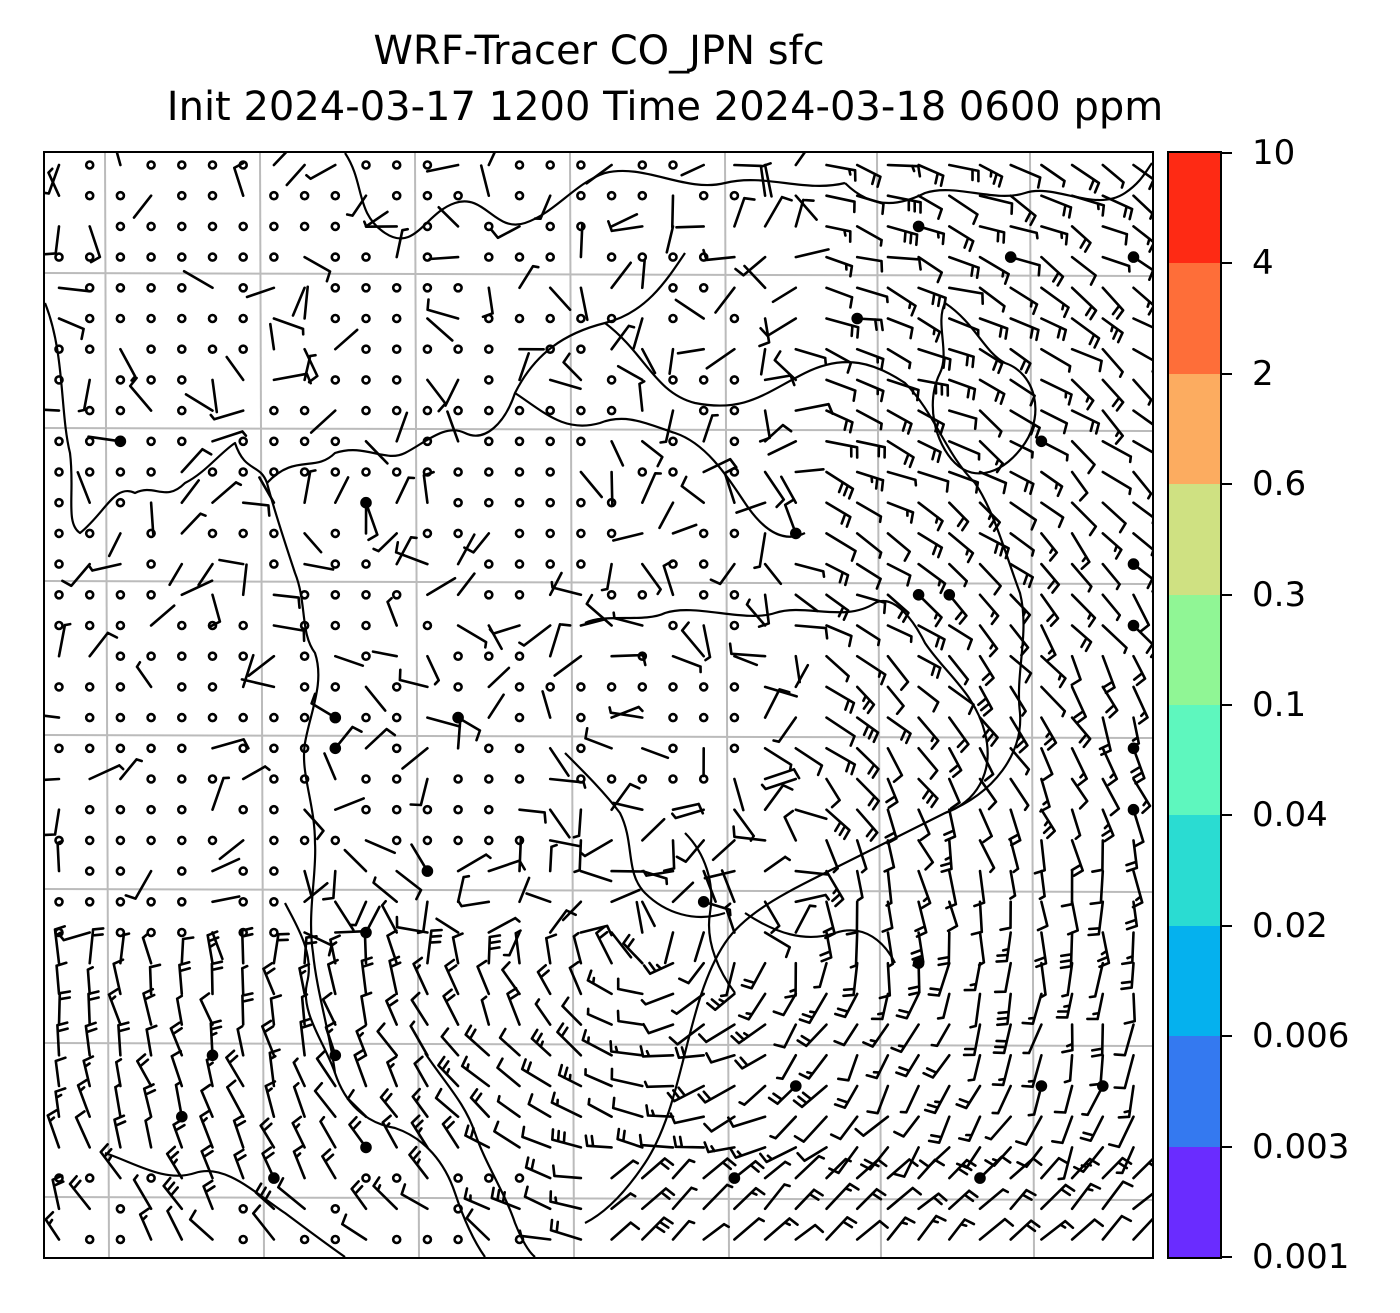 The height and width of the screenshot is (1313, 1400). I want to click on barb-station-dot, so click(918, 963).